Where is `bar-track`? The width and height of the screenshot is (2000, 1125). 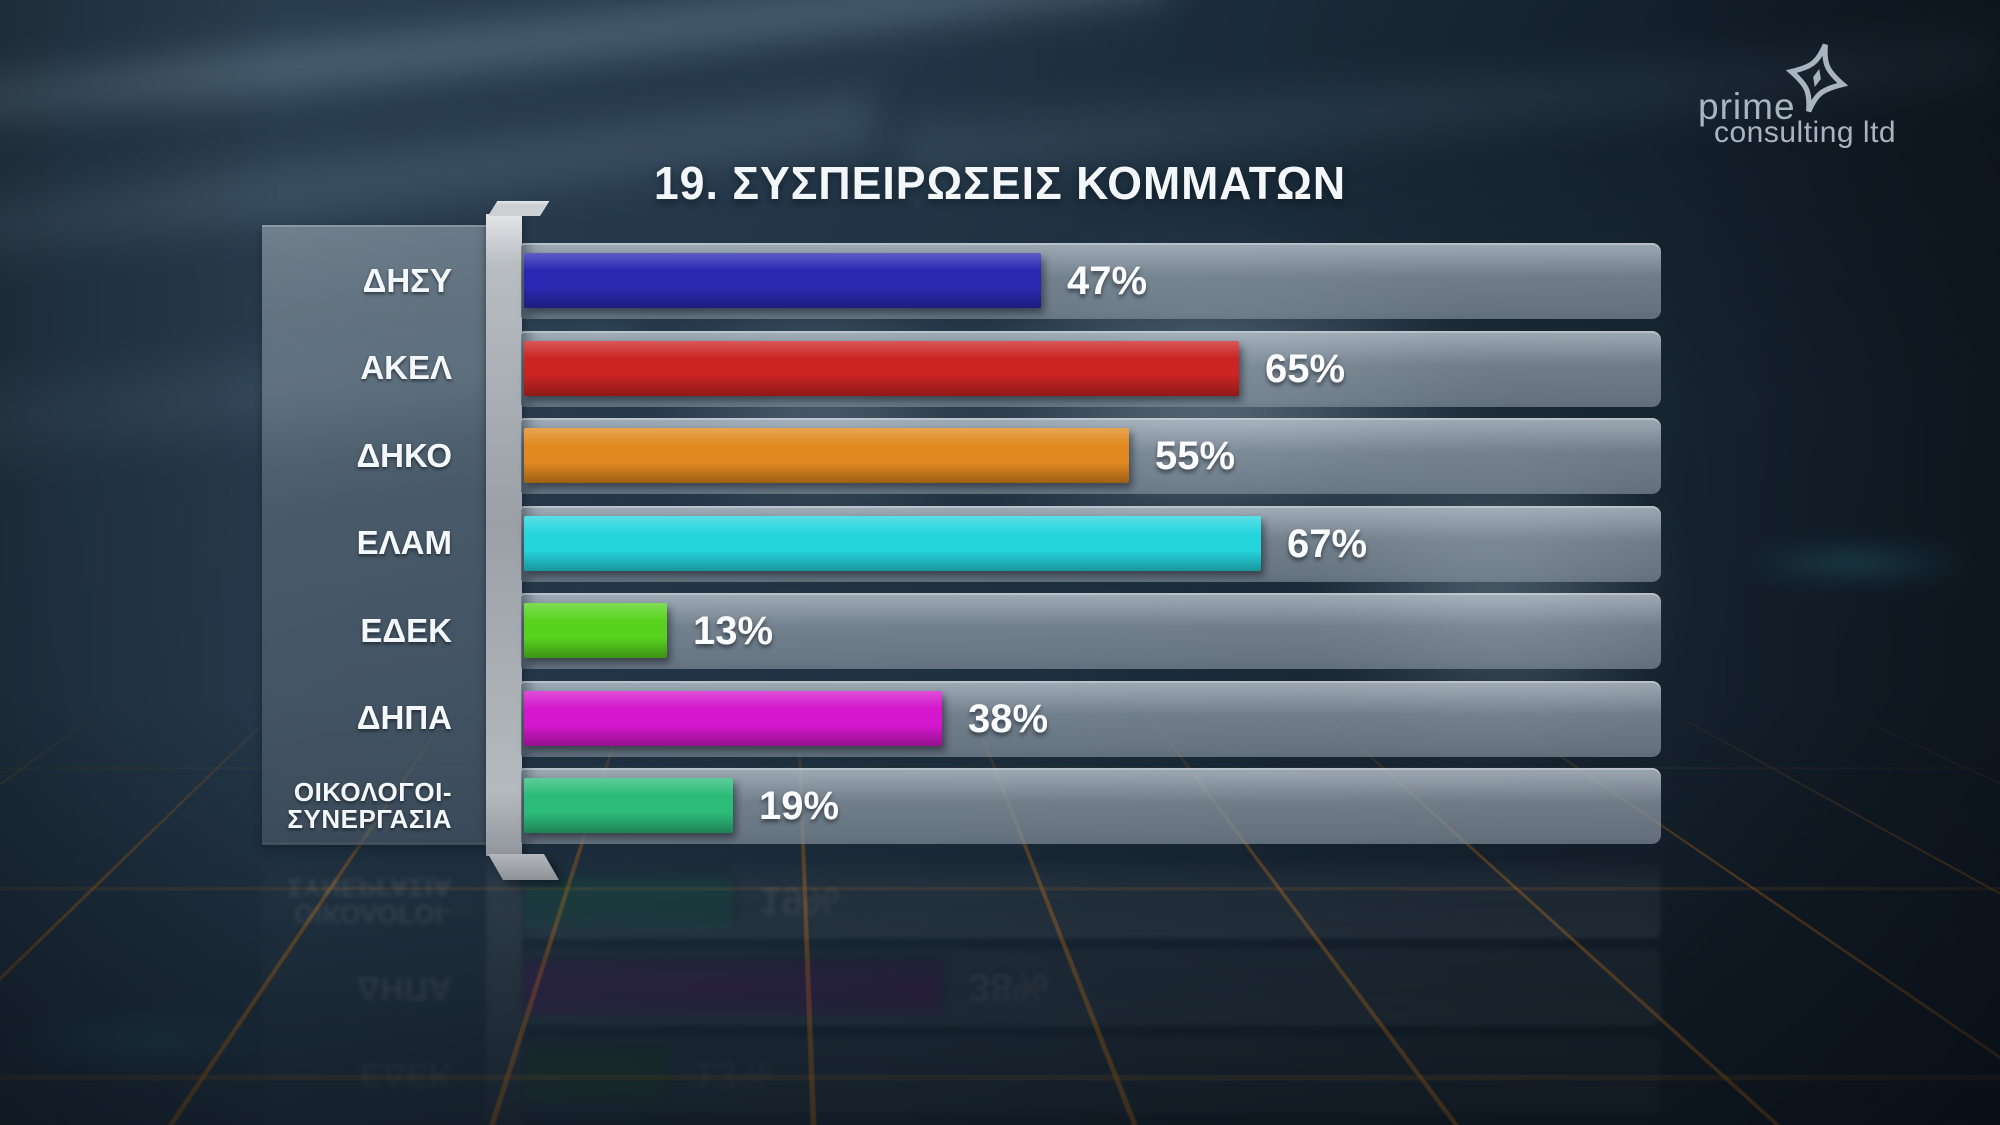 bar-track is located at coordinates (1091, 631).